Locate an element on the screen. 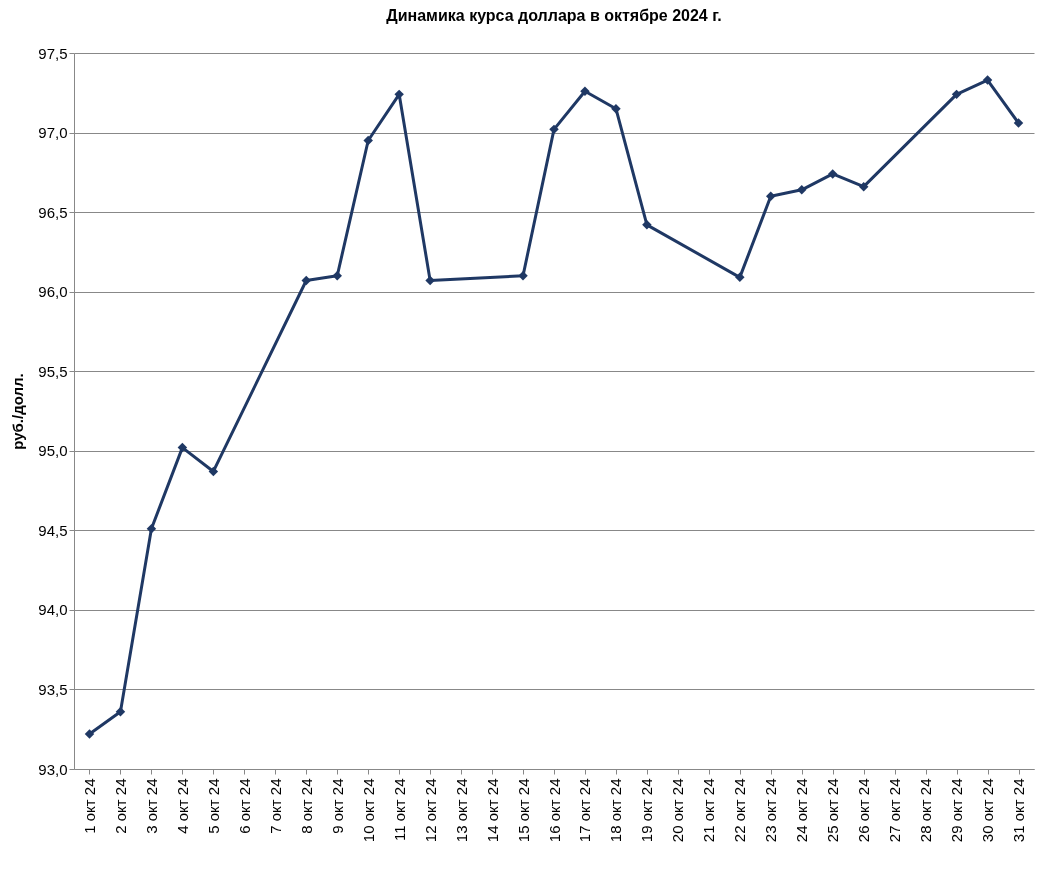 The height and width of the screenshot is (870, 1064). x-tick-label: 1 окт 24 is located at coordinates (89, 806).